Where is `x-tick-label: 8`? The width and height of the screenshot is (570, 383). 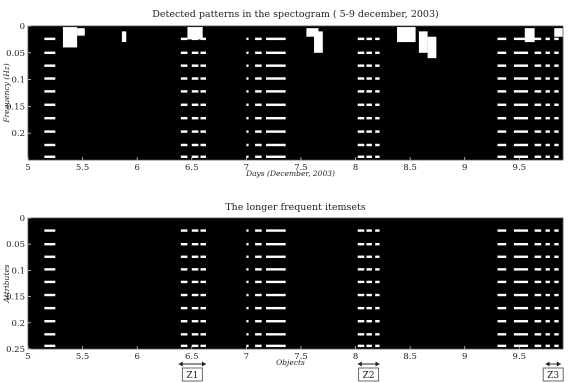
x-tick-label: 8 is located at coordinates (355, 168).